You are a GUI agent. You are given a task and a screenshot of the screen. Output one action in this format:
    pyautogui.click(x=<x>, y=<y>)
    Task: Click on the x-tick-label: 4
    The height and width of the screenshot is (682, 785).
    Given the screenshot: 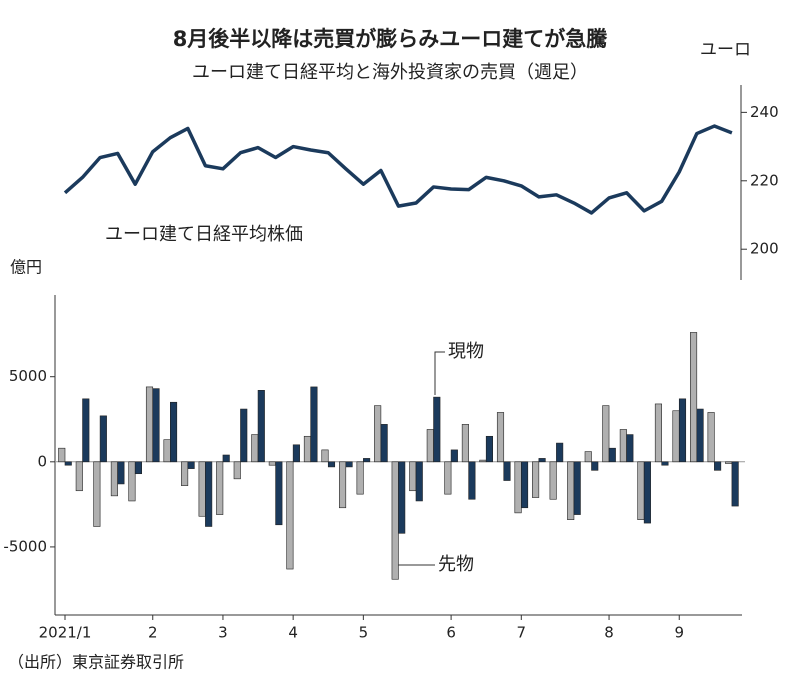 What is the action you would take?
    pyautogui.click(x=293, y=633)
    